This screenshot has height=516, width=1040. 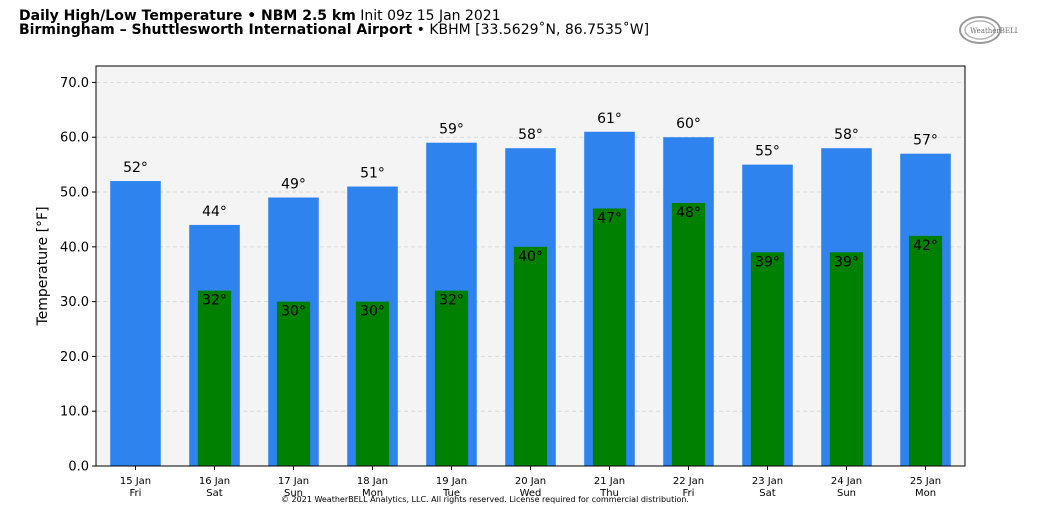 What do you see at coordinates (451, 130) in the screenshot?
I see `high-label: 59°` at bounding box center [451, 130].